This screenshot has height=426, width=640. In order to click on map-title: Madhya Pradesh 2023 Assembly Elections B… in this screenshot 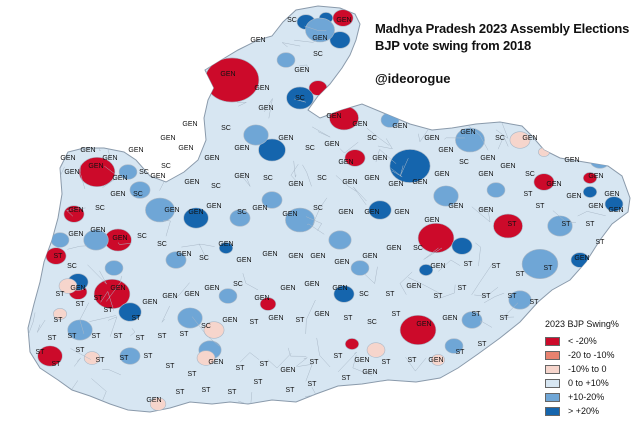, I will do `click(502, 37)`.